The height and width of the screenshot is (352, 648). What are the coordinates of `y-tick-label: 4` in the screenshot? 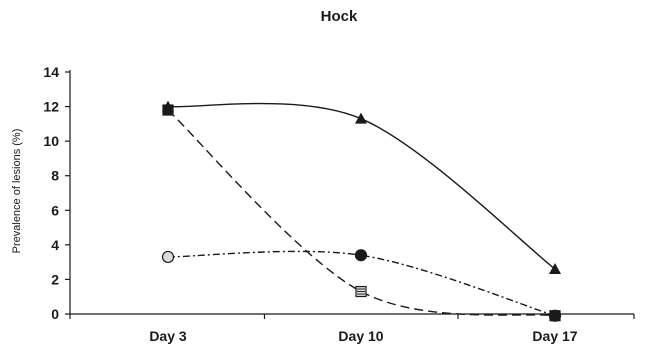 It's located at (55, 245).